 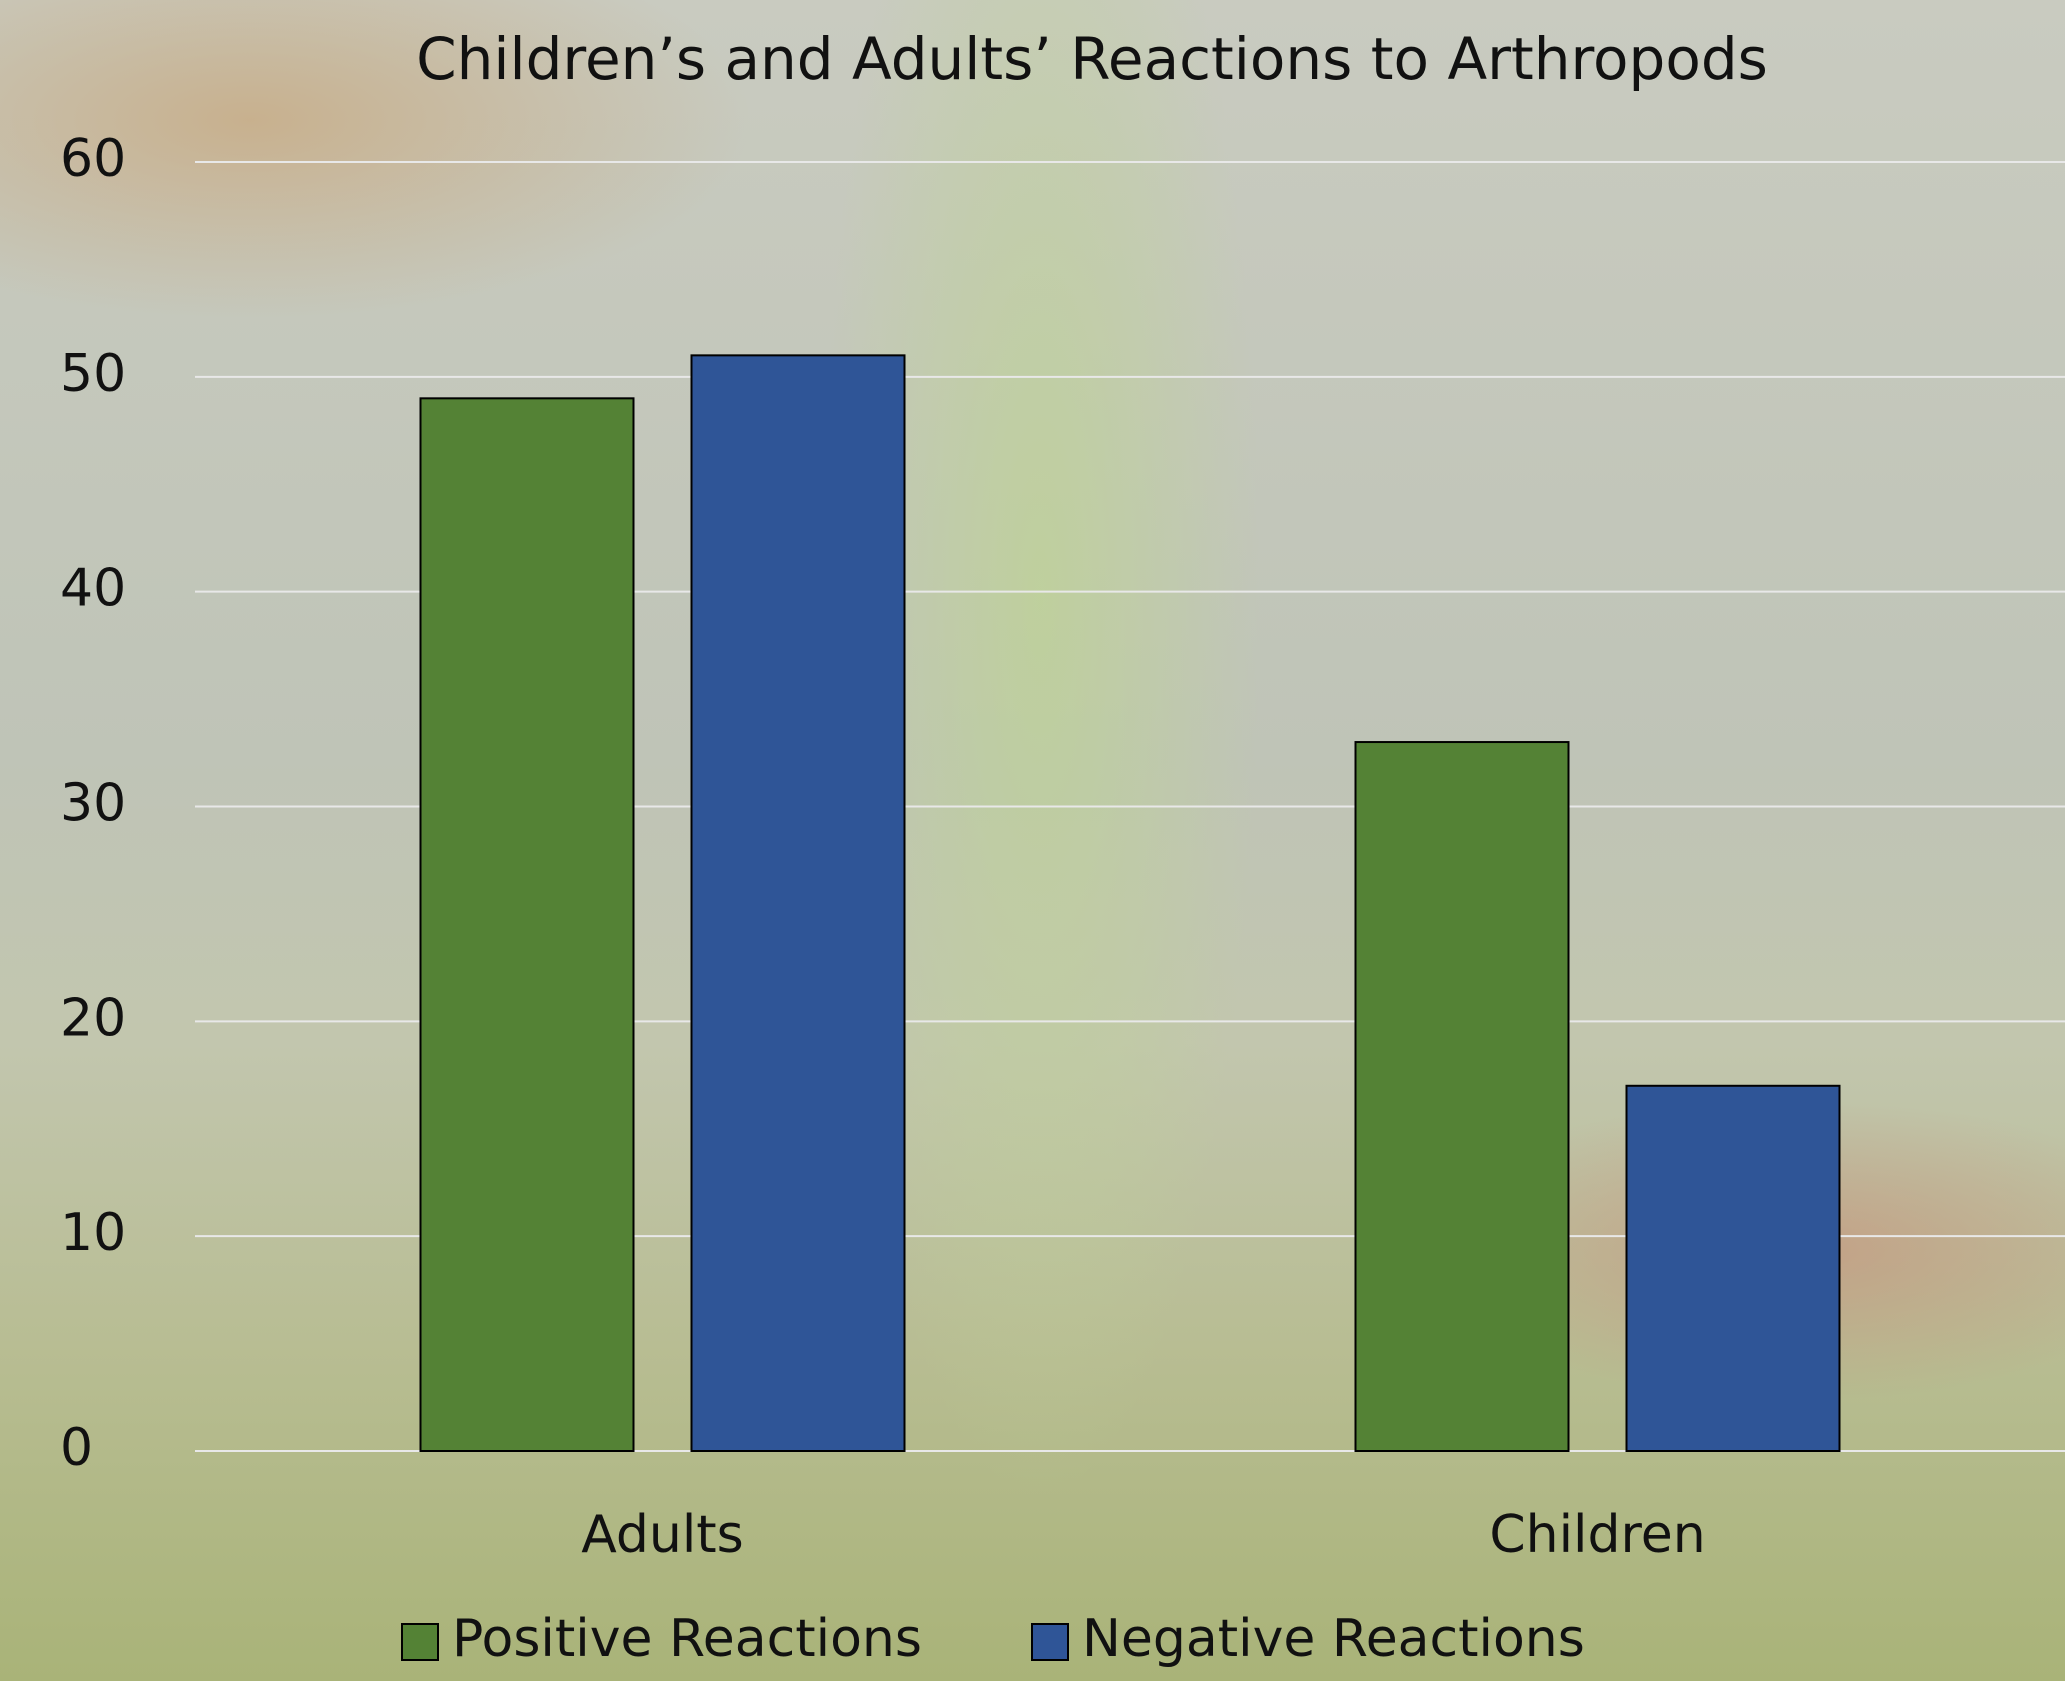 I want to click on y-tick-label: 60, so click(x=93, y=159).